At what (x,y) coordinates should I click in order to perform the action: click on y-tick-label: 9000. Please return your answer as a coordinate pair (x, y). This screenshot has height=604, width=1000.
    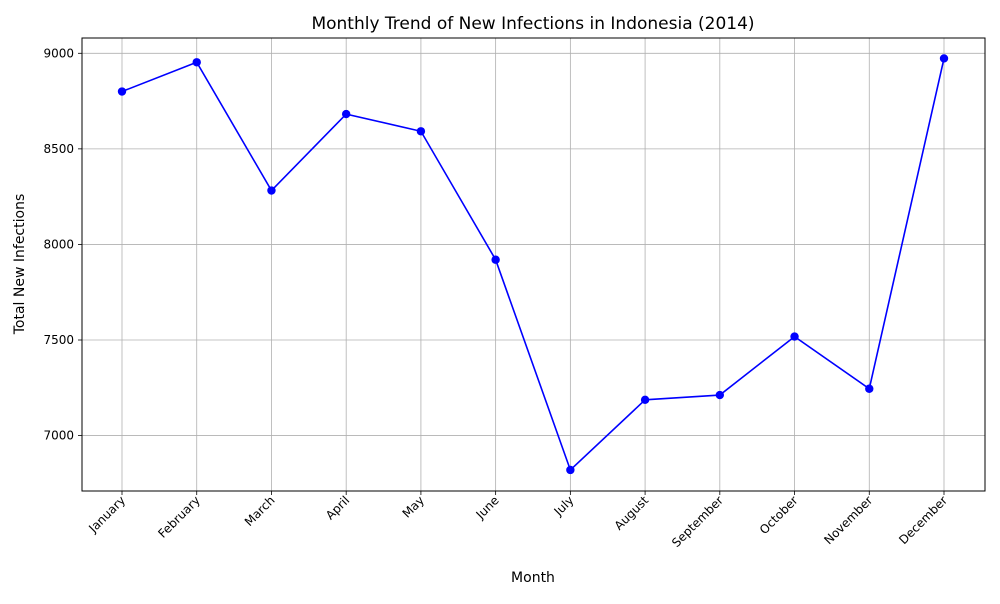
    Looking at the image, I should click on (58, 53).